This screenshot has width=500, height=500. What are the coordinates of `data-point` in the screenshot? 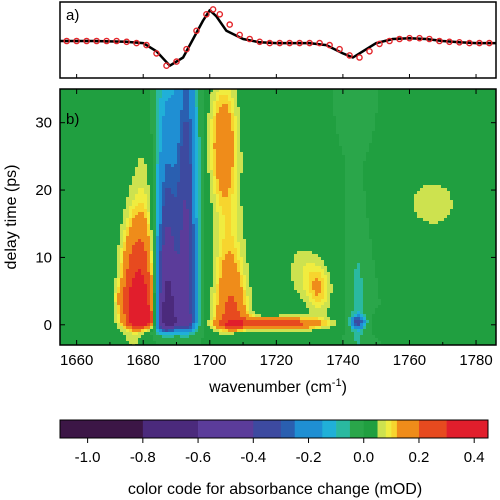 It's located at (309, 43).